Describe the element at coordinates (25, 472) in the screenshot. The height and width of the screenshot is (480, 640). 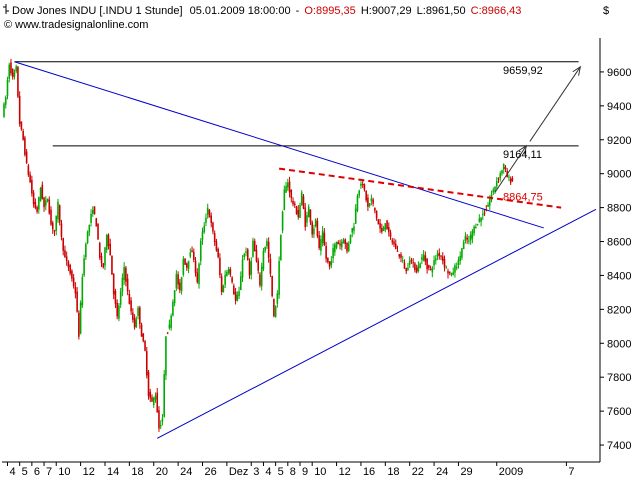
I see `x-tick-label: 5` at that location.